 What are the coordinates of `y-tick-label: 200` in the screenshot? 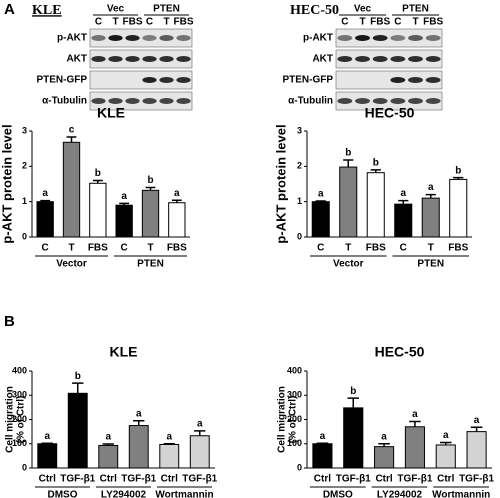 It's located at (19, 419).